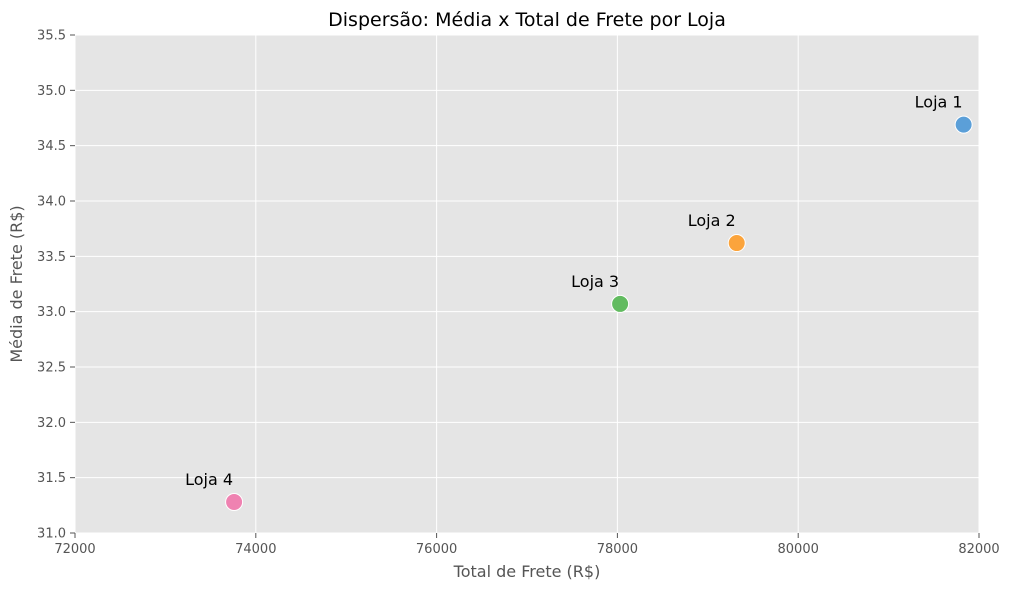 The width and height of the screenshot is (1011, 590). Describe the element at coordinates (51, 312) in the screenshot. I see `y-tick-label: 33.0` at that location.